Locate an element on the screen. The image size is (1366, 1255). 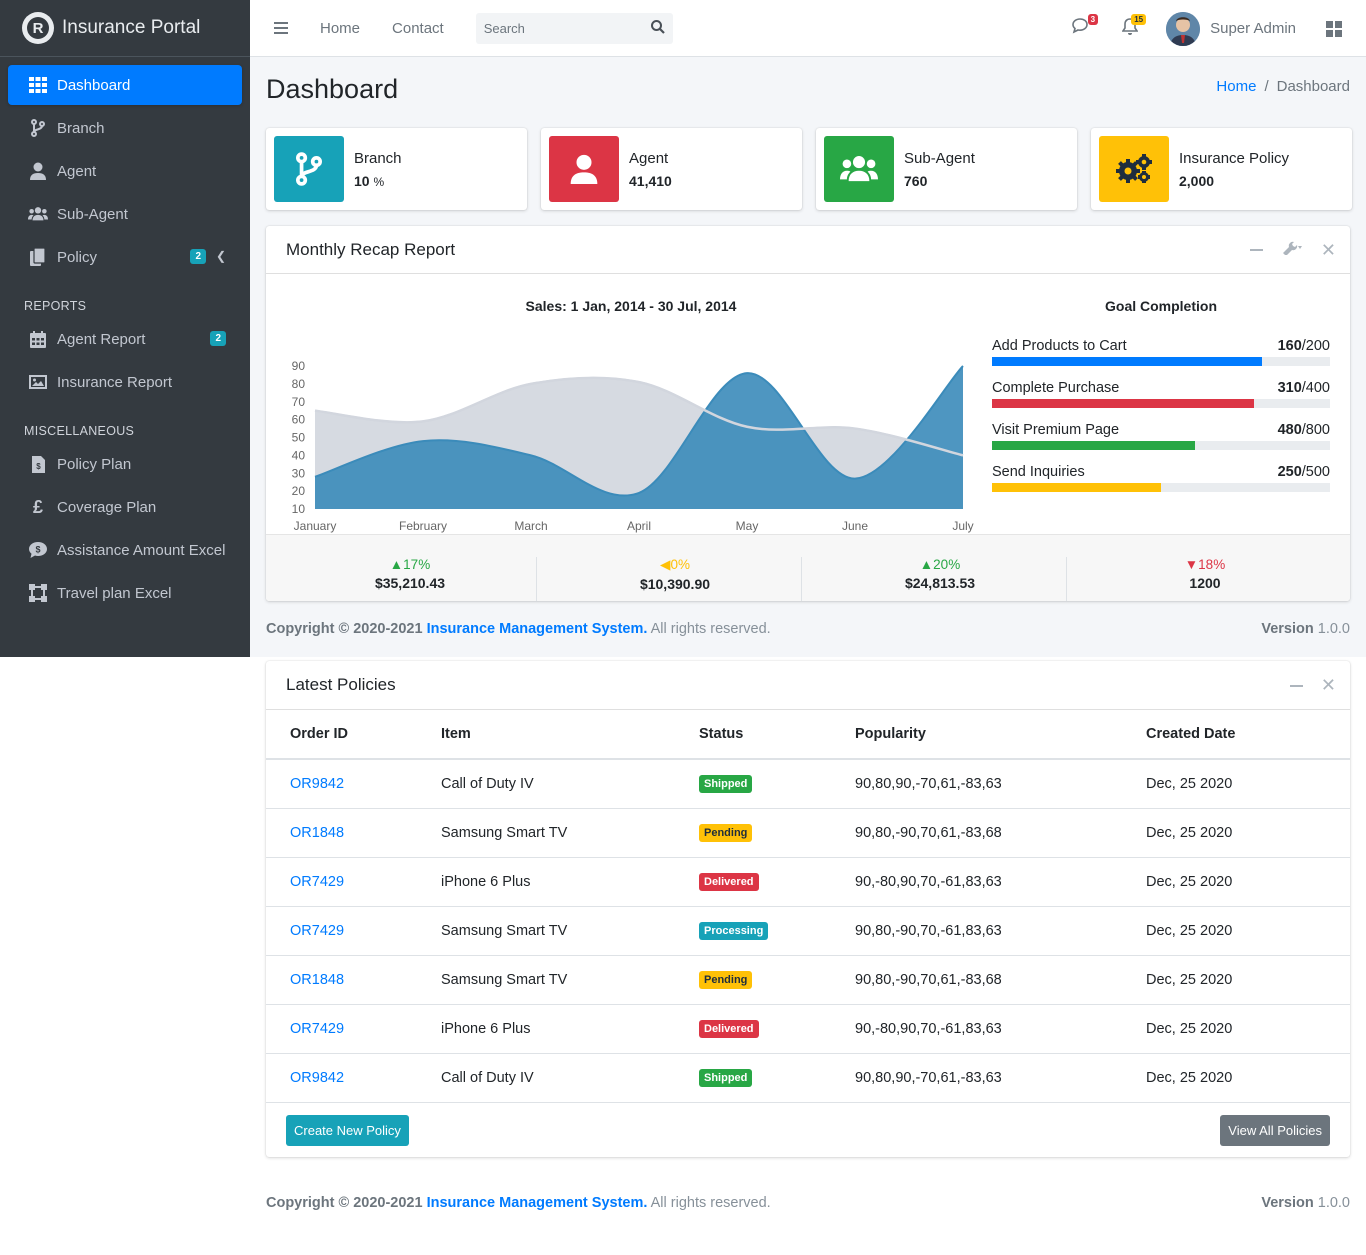
stat-value: $24,813.53 is located at coordinates (940, 583).